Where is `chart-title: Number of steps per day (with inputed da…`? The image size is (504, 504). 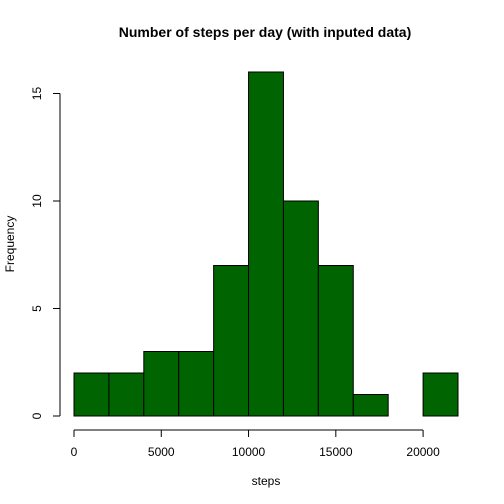
chart-title: Number of steps per day (with inputed da… is located at coordinates (265, 32).